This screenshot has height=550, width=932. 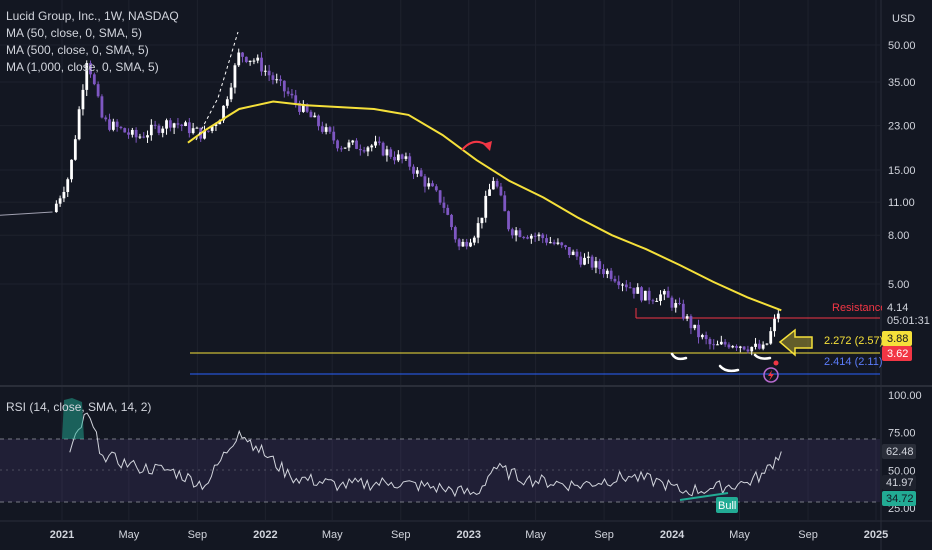 What do you see at coordinates (265, 535) in the screenshot?
I see `x-tick-label: 2022` at bounding box center [265, 535].